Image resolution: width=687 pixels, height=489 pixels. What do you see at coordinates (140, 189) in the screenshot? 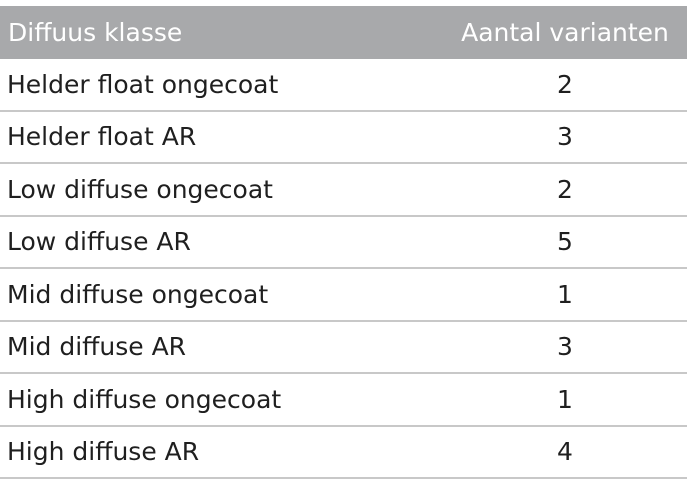
I see `row-class-name: Low diffuse ongecoat` at bounding box center [140, 189].